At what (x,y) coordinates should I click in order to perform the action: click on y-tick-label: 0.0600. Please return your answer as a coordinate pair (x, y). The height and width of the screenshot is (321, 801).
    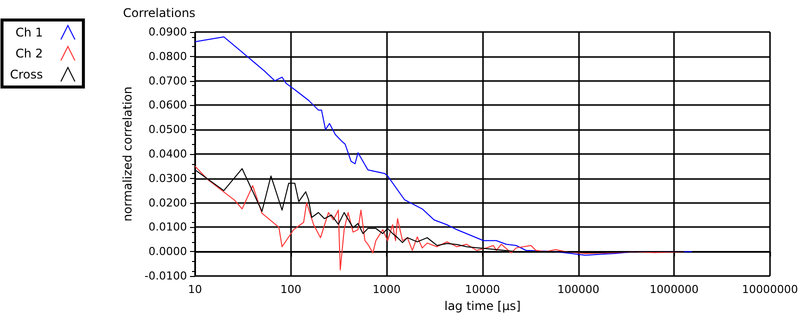
    Looking at the image, I should click on (167, 105).